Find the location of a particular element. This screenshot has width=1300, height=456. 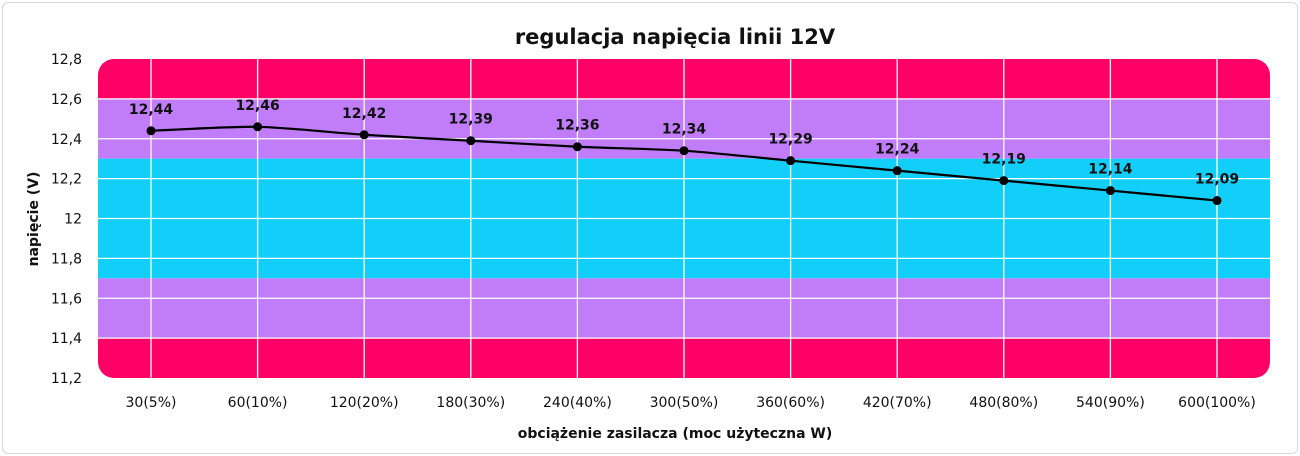

y-tick-label: 12,6 is located at coordinates (66, 100).